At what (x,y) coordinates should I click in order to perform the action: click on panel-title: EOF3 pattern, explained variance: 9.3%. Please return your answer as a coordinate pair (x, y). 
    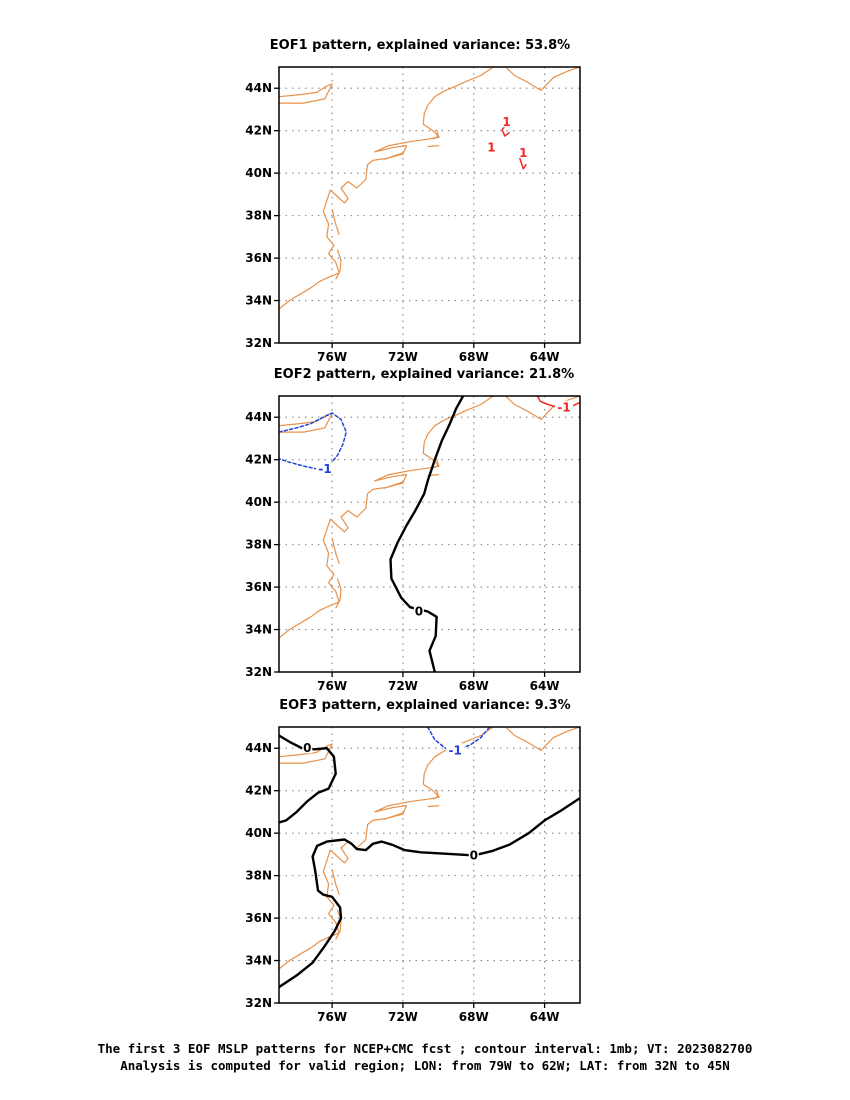
    Looking at the image, I should click on (424, 705).